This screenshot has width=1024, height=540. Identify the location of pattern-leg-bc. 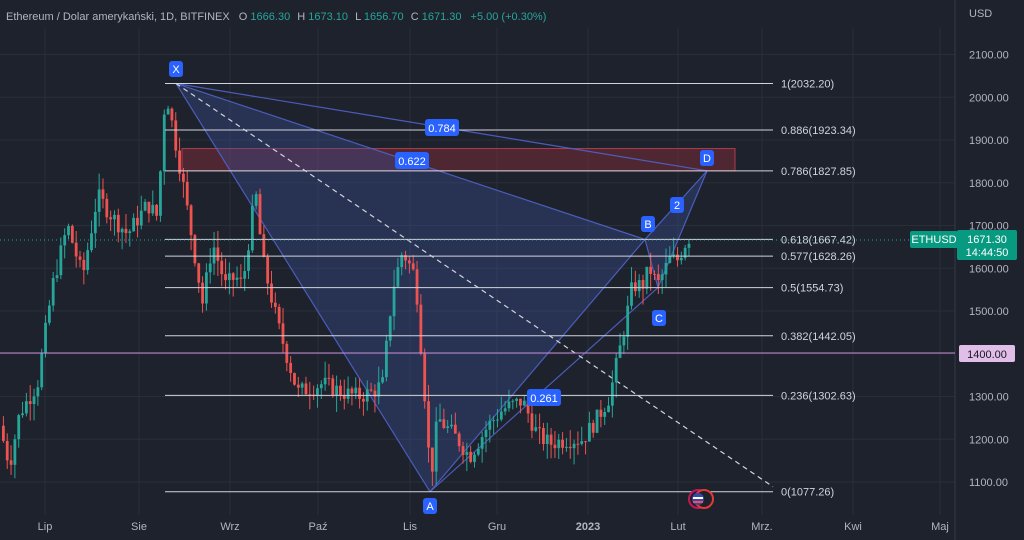
(651, 263).